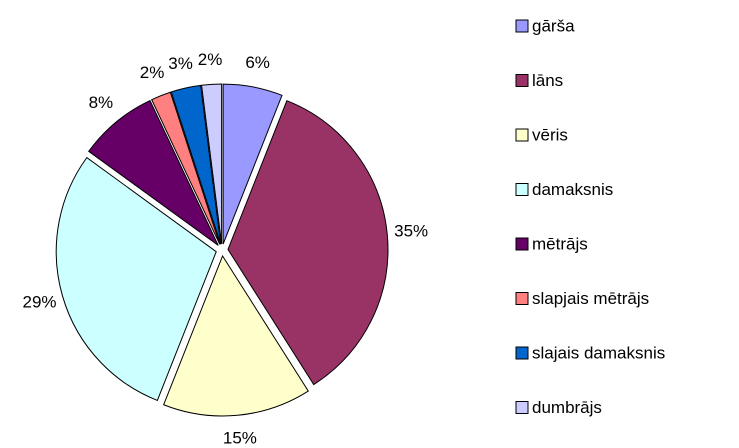 Image resolution: width=739 pixels, height=448 pixels. I want to click on data-label: 15%, so click(240, 438).